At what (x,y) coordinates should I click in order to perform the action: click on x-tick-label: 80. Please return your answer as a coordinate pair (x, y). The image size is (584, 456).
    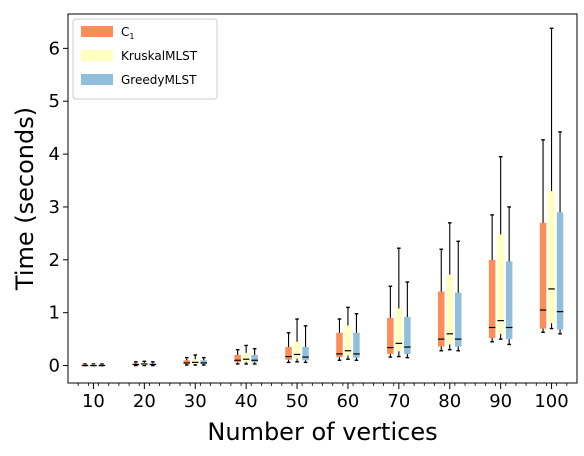
    Looking at the image, I should click on (449, 401).